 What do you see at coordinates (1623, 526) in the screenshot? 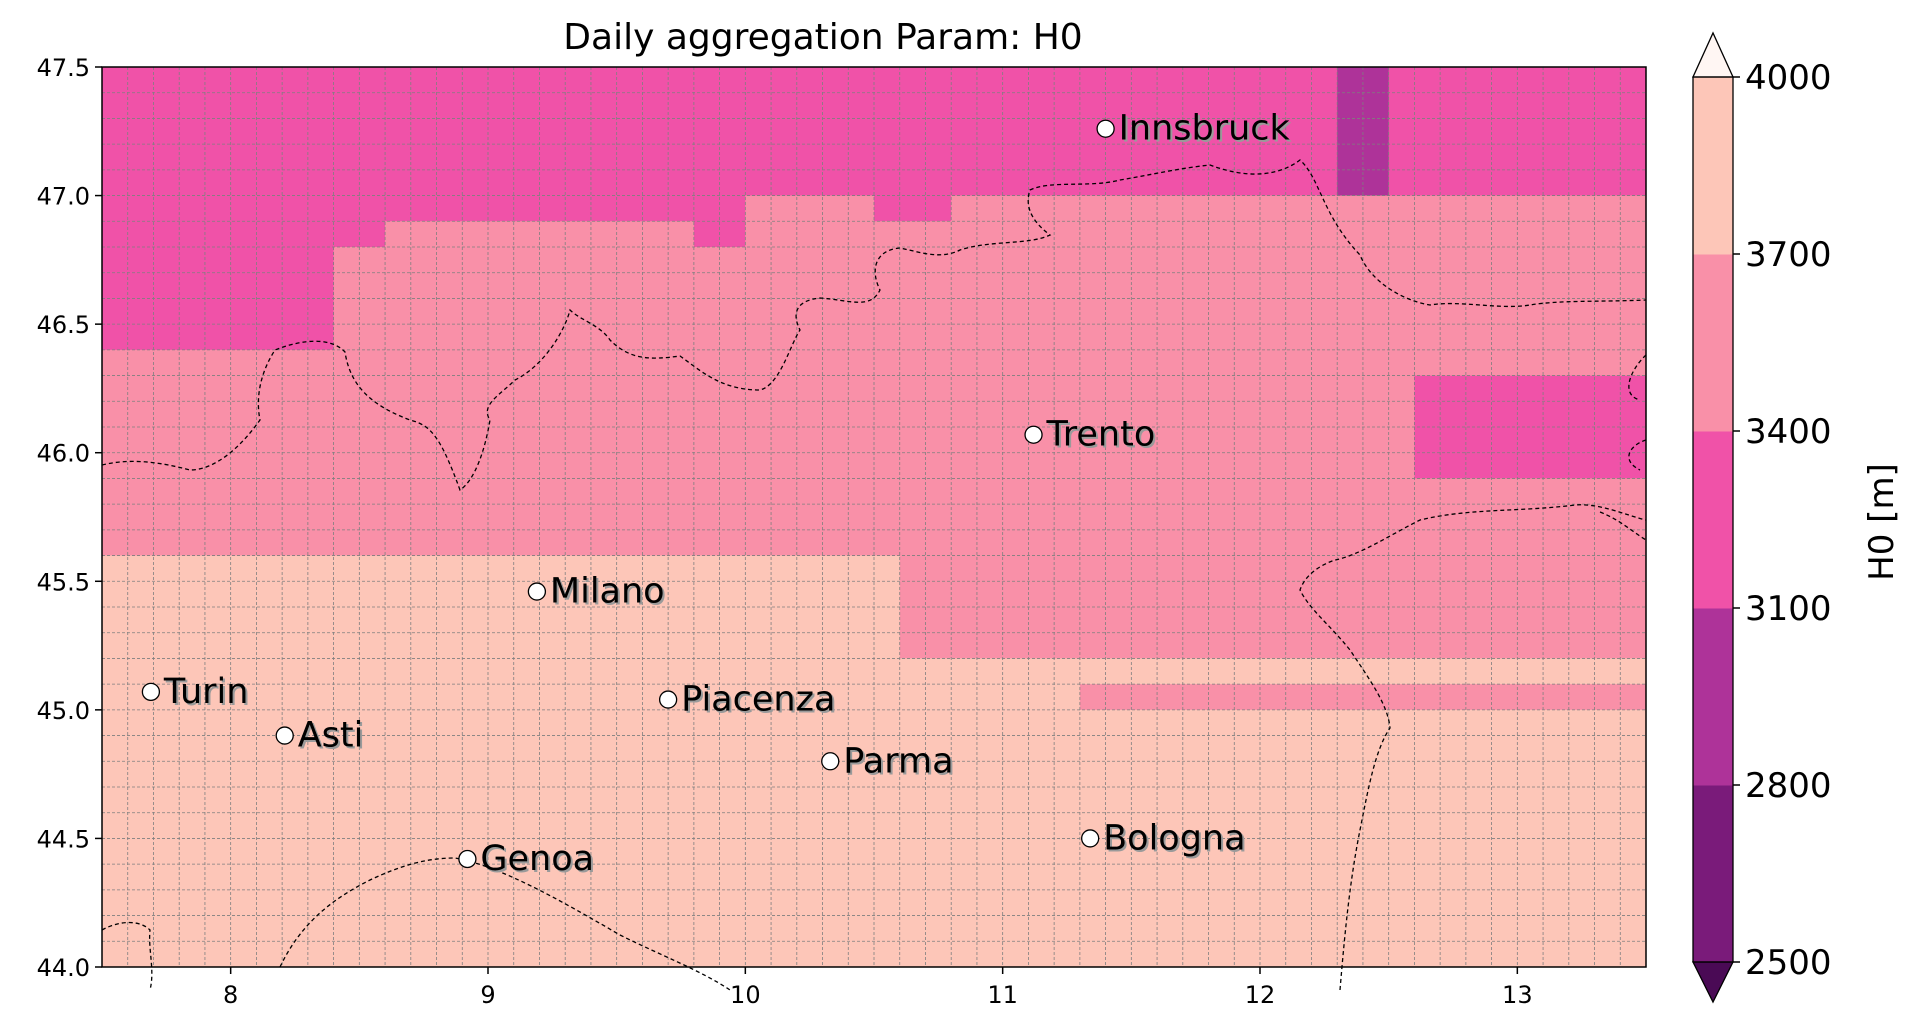
I see `coastline-istria` at bounding box center [1623, 526].